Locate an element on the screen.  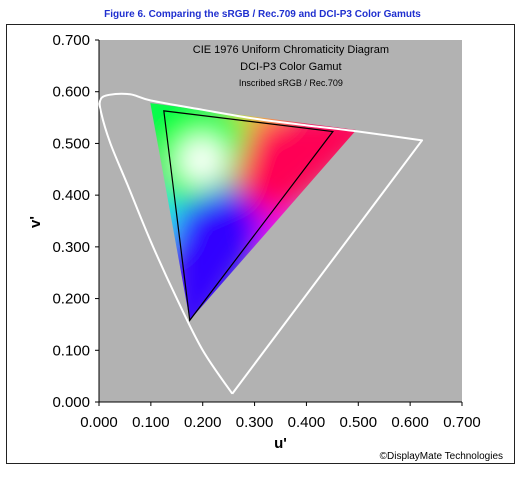
y-tick-label: 0.600 is located at coordinates (71, 92).